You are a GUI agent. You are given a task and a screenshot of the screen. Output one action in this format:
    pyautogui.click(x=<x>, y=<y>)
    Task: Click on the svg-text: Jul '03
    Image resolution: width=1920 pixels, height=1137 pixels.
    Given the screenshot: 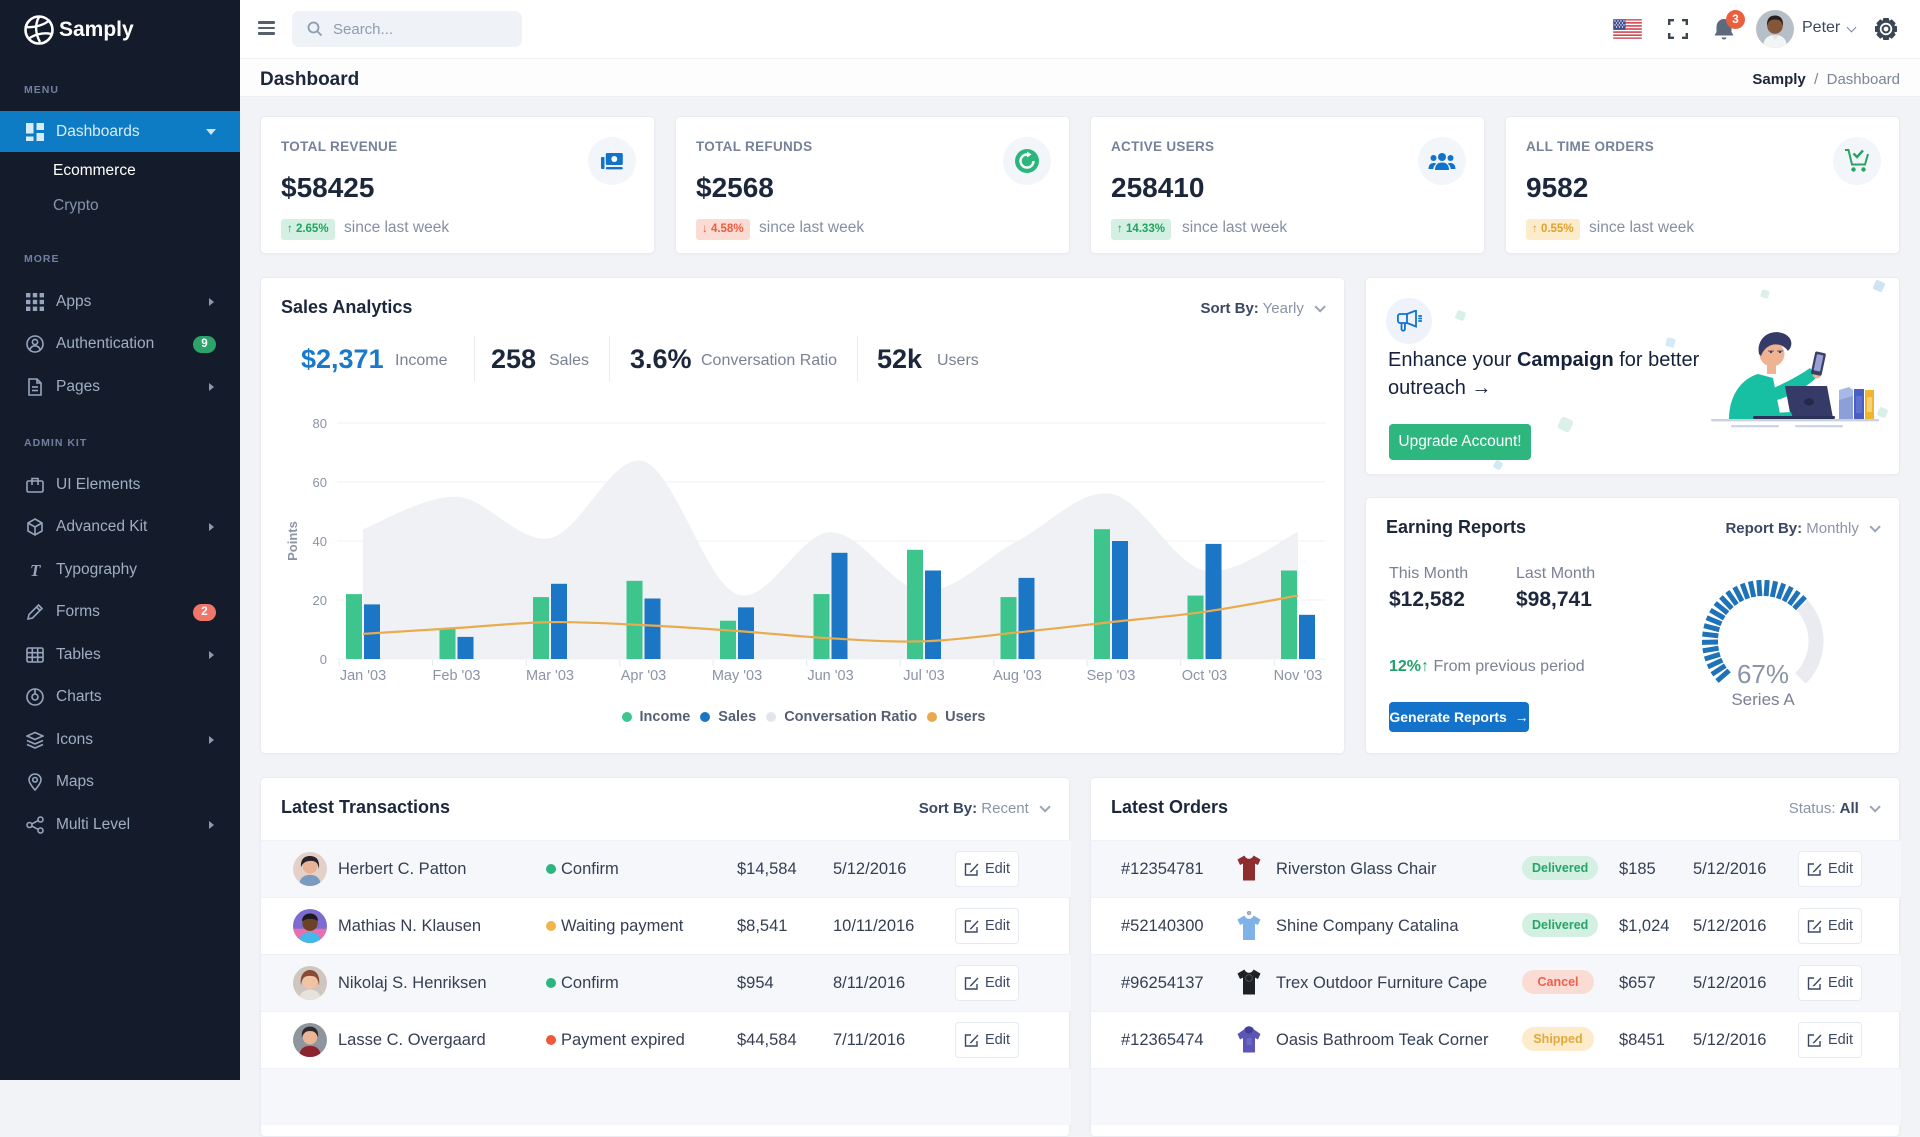 What is the action you would take?
    pyautogui.click(x=923, y=676)
    